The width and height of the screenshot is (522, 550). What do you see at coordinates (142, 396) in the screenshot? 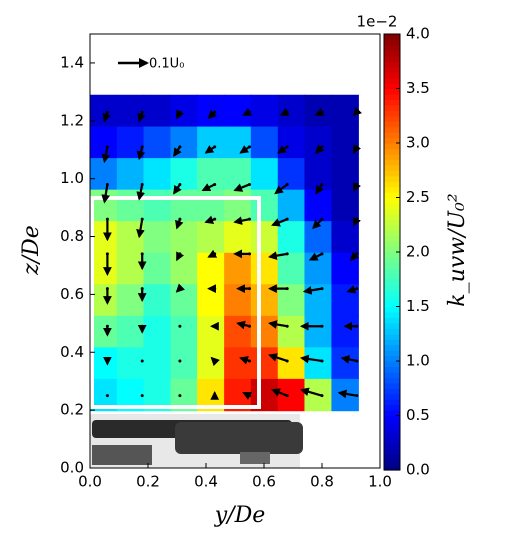
I see `vector-origin` at bounding box center [142, 396].